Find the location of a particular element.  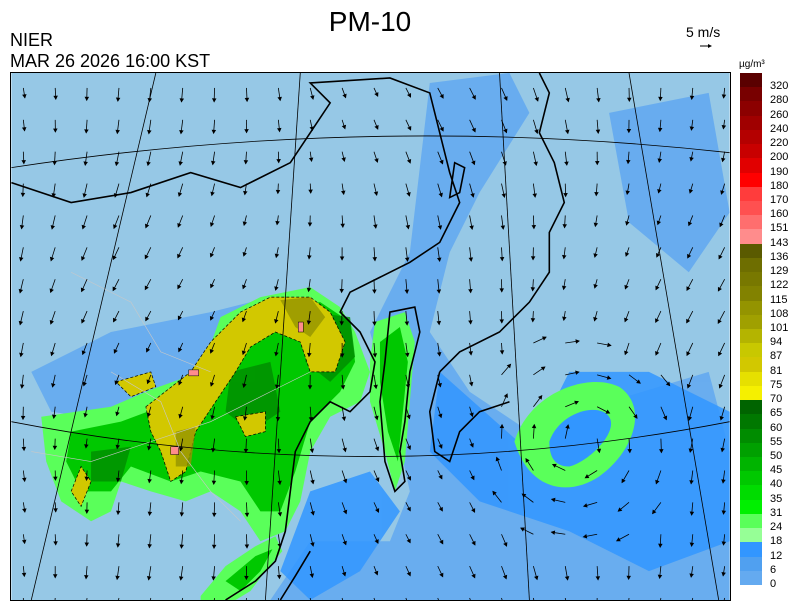

legend-label: 60 is located at coordinates (776, 427).